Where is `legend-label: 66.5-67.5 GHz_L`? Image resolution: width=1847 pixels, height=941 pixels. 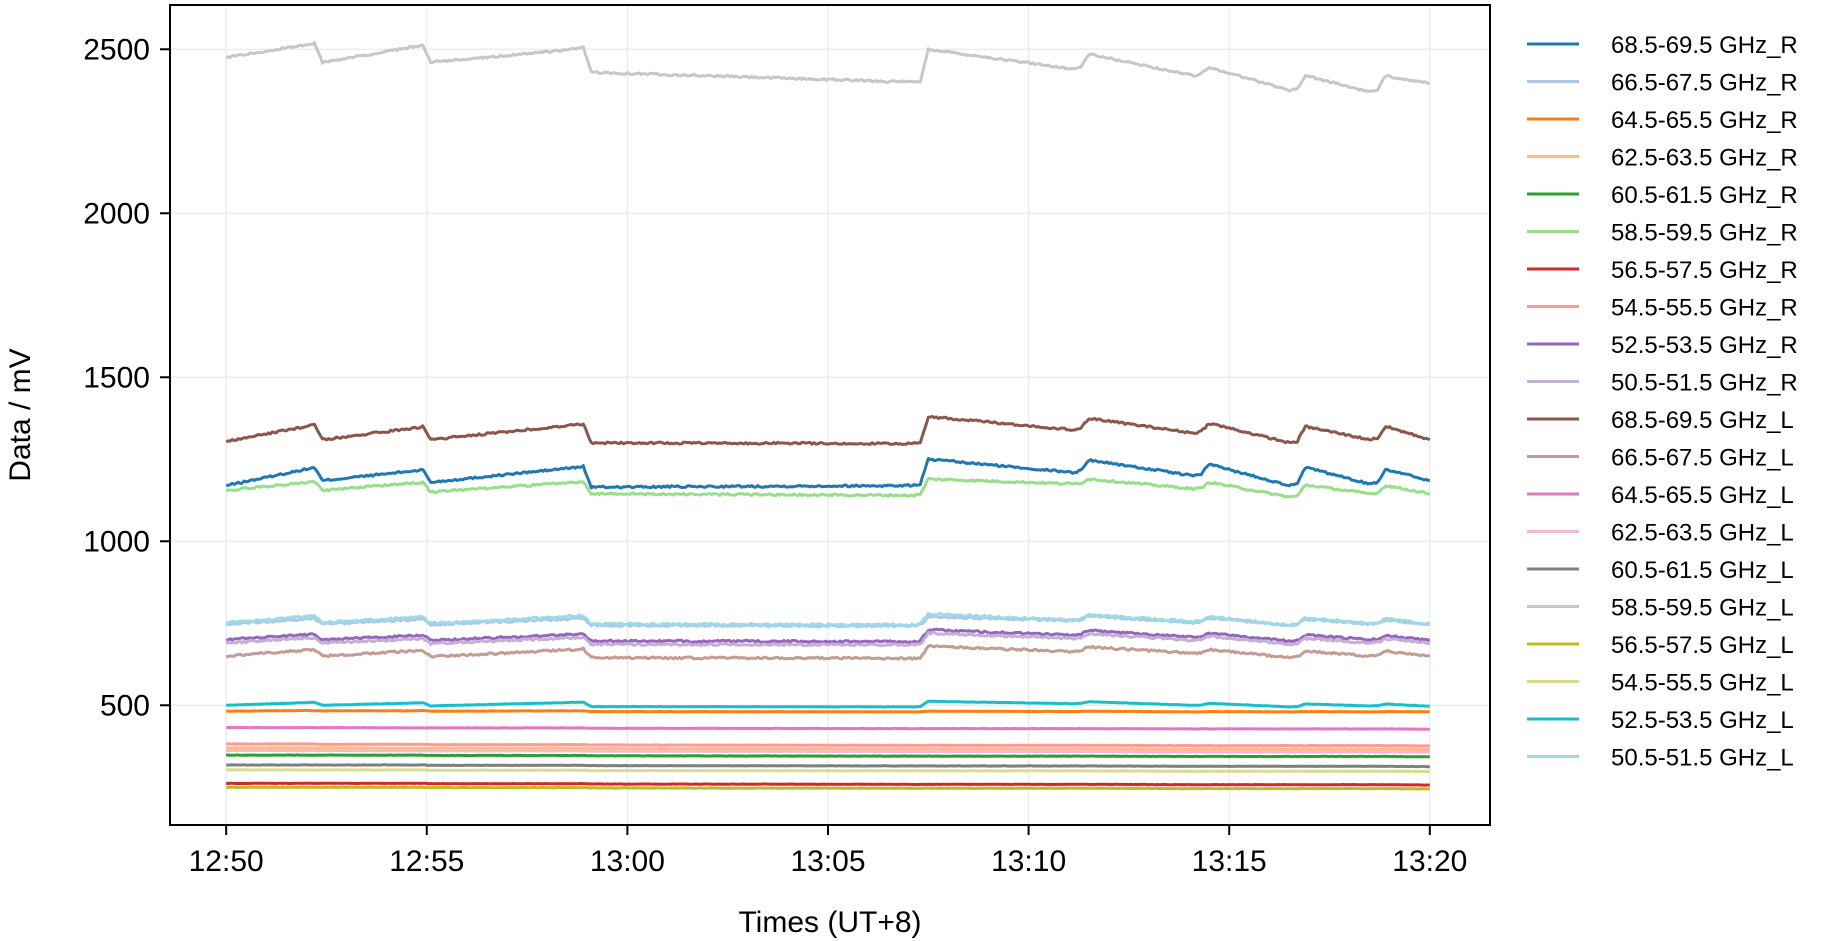 legend-label: 66.5-67.5 GHz_L is located at coordinates (1702, 458).